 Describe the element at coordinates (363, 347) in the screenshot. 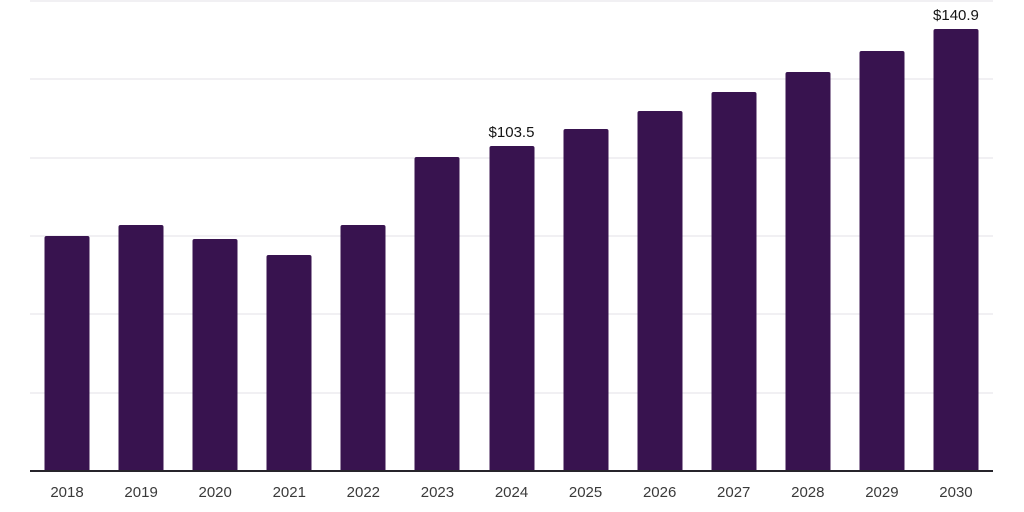

I see `bar-2022` at that location.